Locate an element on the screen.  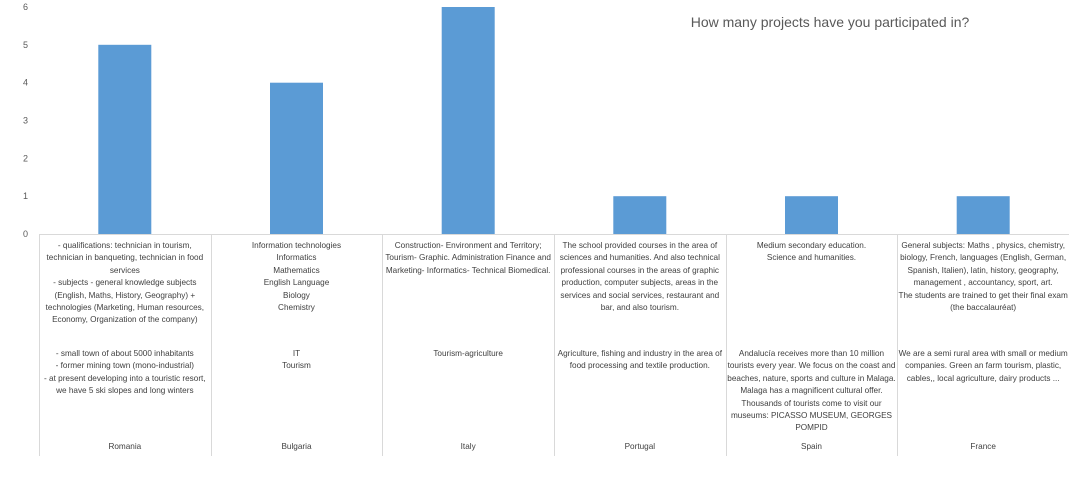
y-tick-label: 5 is located at coordinates (25, 45).